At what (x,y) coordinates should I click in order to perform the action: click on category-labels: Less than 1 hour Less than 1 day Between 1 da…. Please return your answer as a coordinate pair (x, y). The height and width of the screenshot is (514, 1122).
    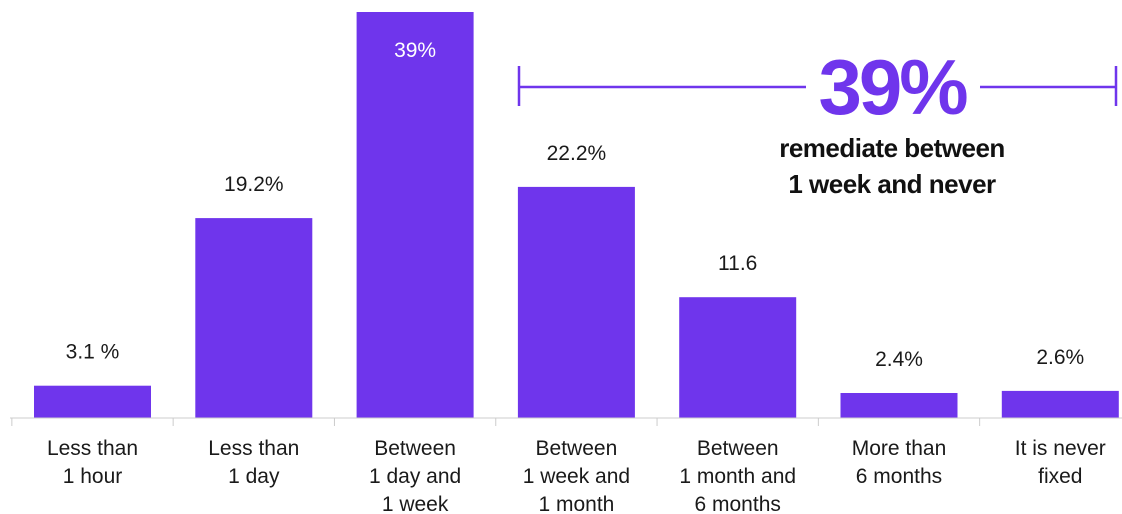
    Looking at the image, I should click on (576, 475).